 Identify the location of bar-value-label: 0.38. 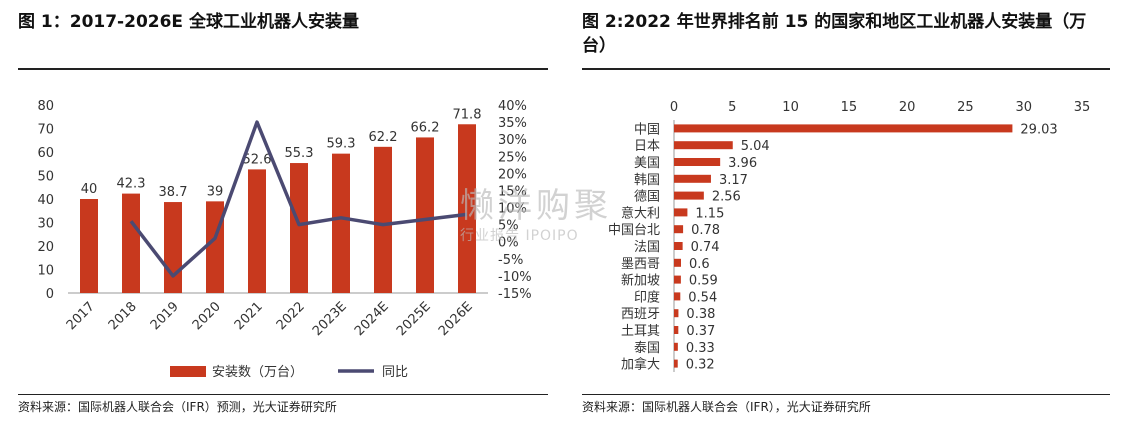
(700, 314).